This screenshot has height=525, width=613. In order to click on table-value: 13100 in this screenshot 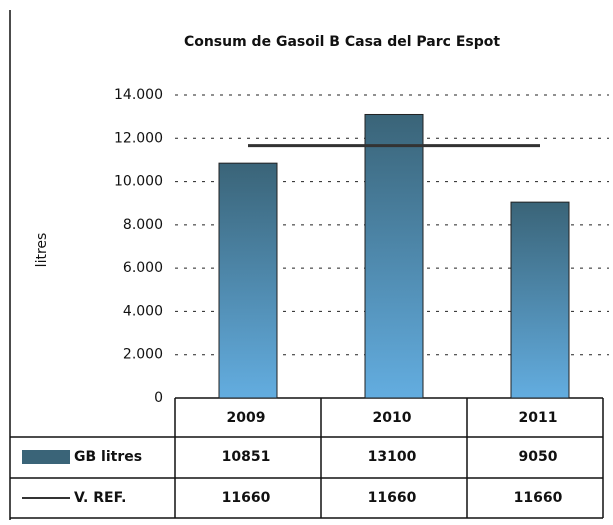, I will do `click(392, 457)`.